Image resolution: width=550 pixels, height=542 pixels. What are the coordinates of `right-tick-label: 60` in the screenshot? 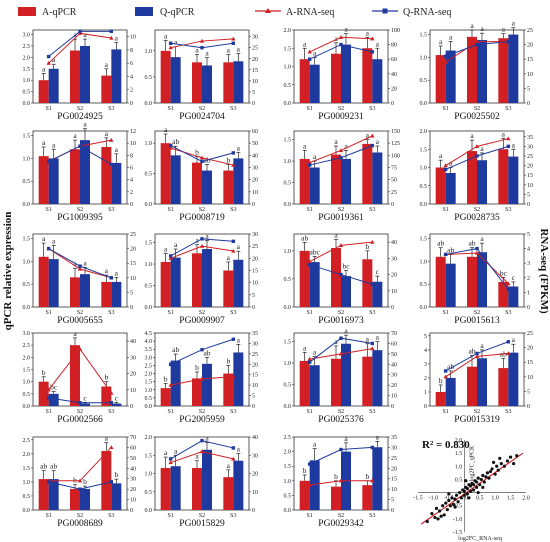 It's located at (394, 344).